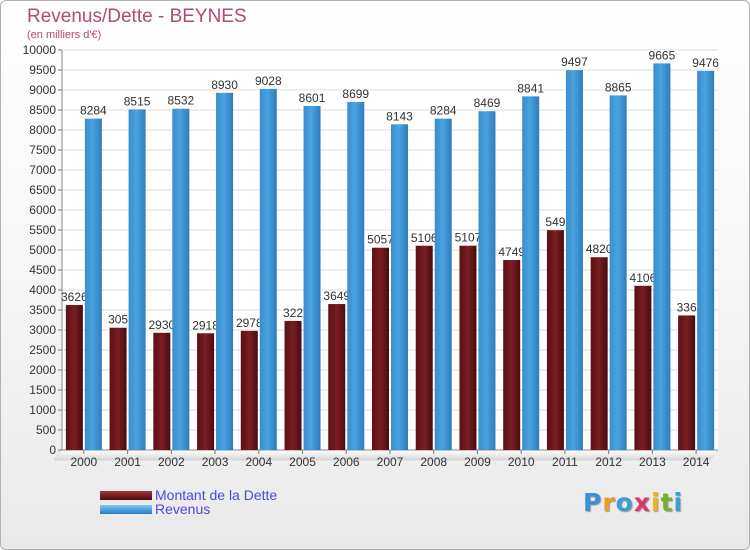 Image resolution: width=750 pixels, height=550 pixels. Describe the element at coordinates (487, 103) in the screenshot. I see `bar-revenus-label: 8469` at that location.